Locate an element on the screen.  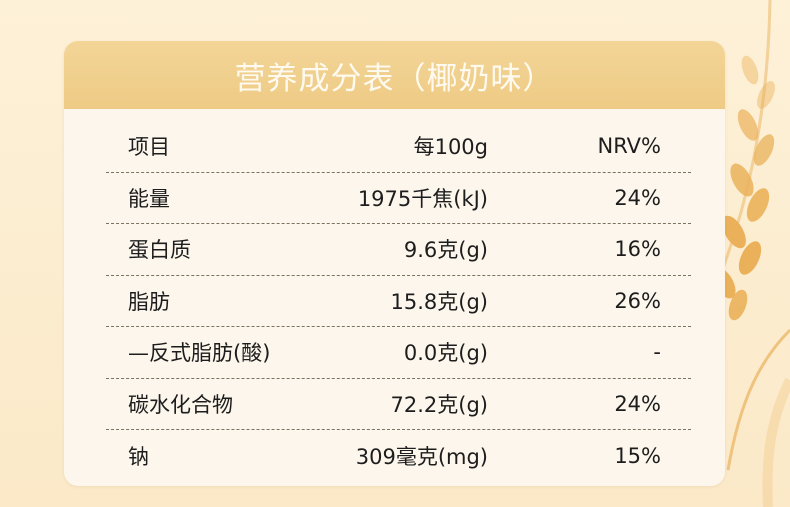
column-header-per100g: 每100g is located at coordinates (450, 147).